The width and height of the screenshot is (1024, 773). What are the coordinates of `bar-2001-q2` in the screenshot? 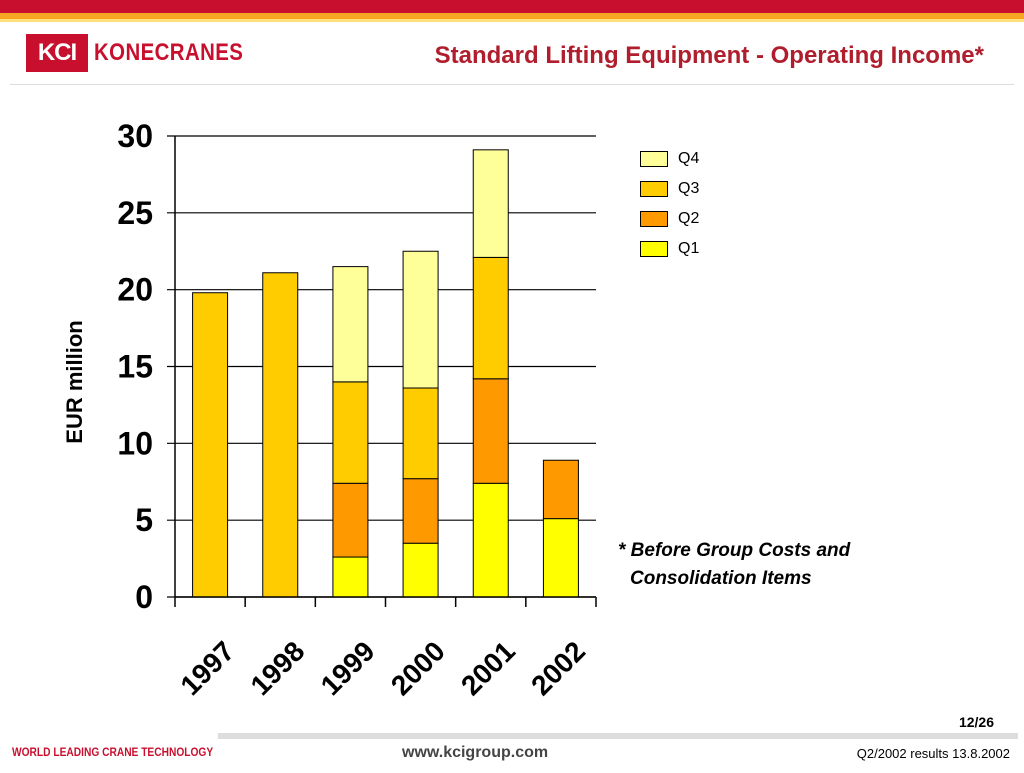 It's located at (490, 431).